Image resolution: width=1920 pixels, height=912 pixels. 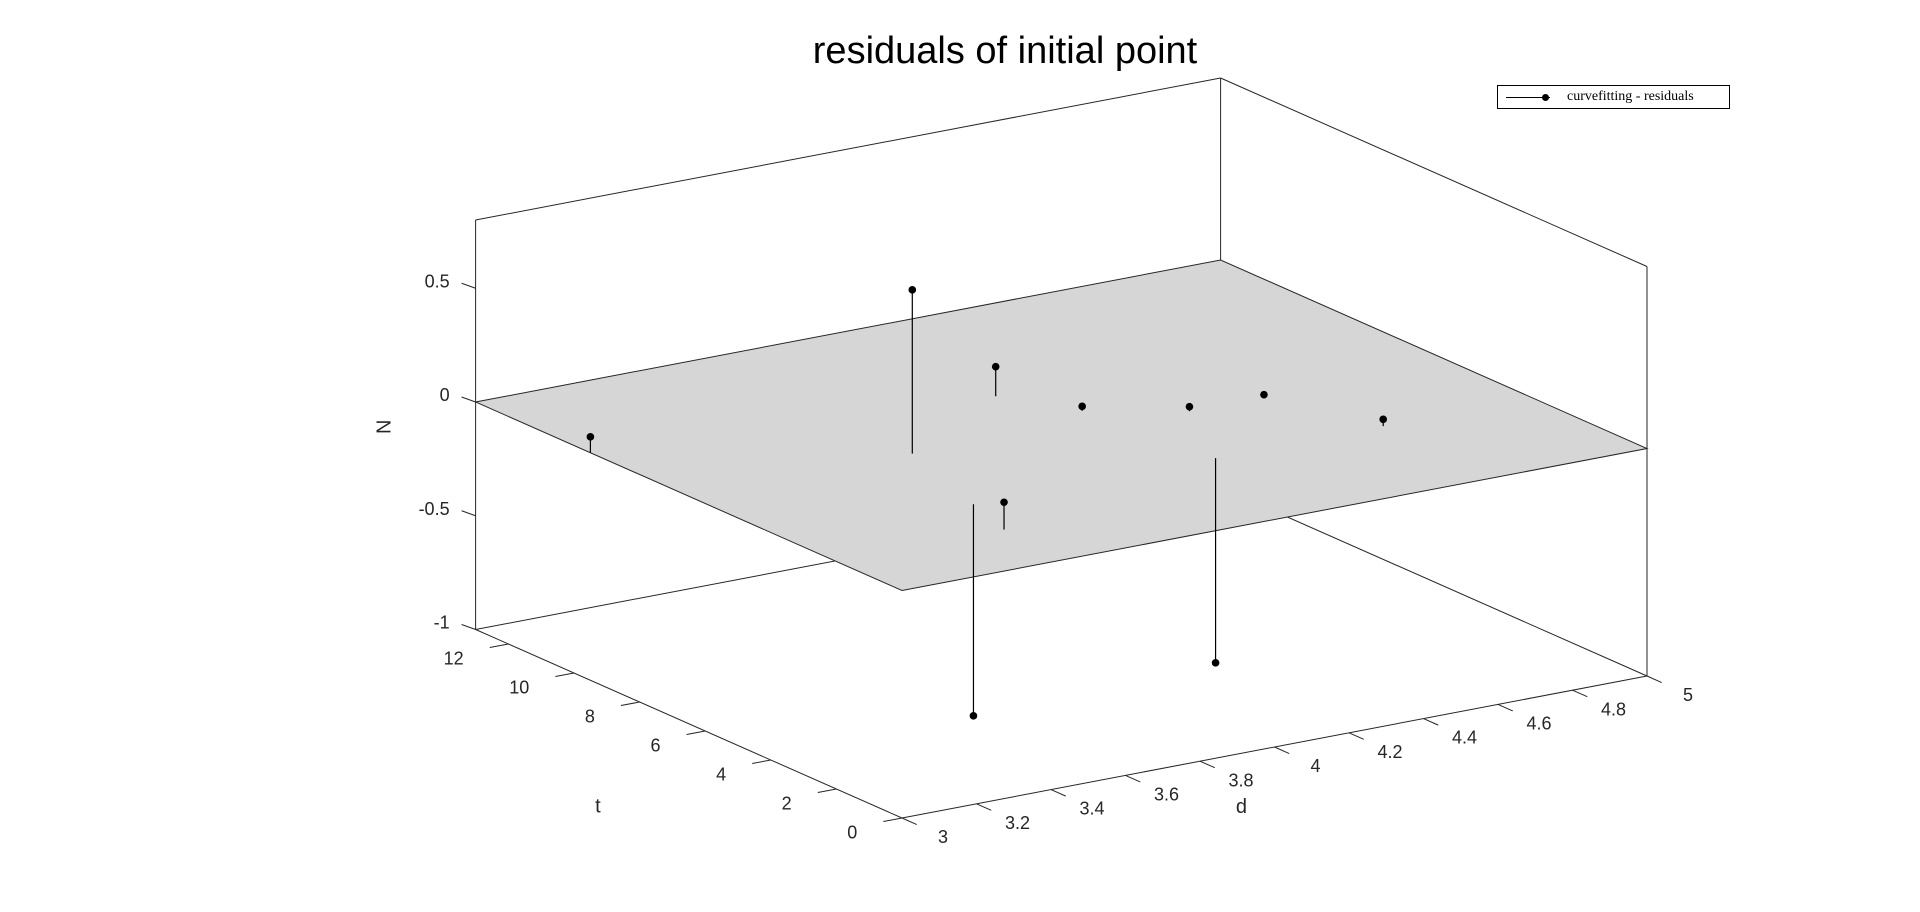 What do you see at coordinates (1538, 724) in the screenshot?
I see `tick-label-d: 4.6` at bounding box center [1538, 724].